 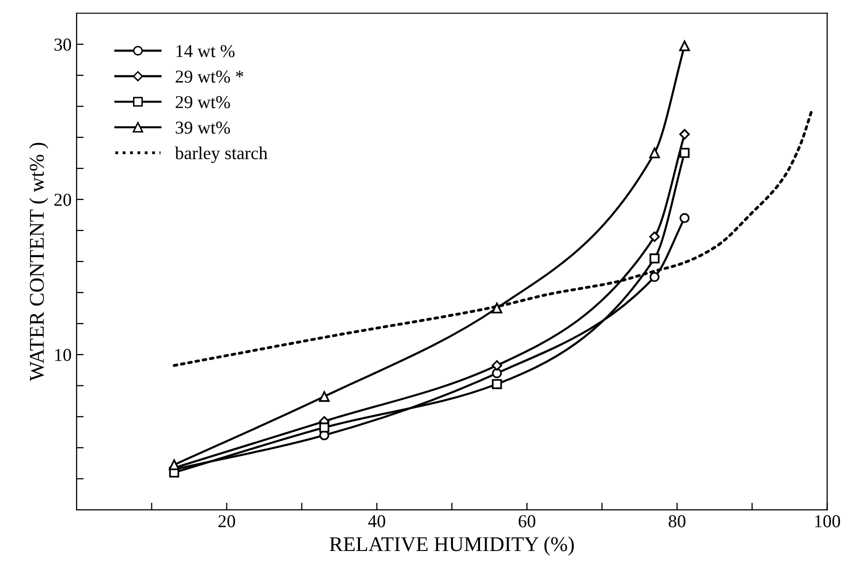 What do you see at coordinates (210, 76) in the screenshot?
I see `legend-label: 29 wt% *` at bounding box center [210, 76].